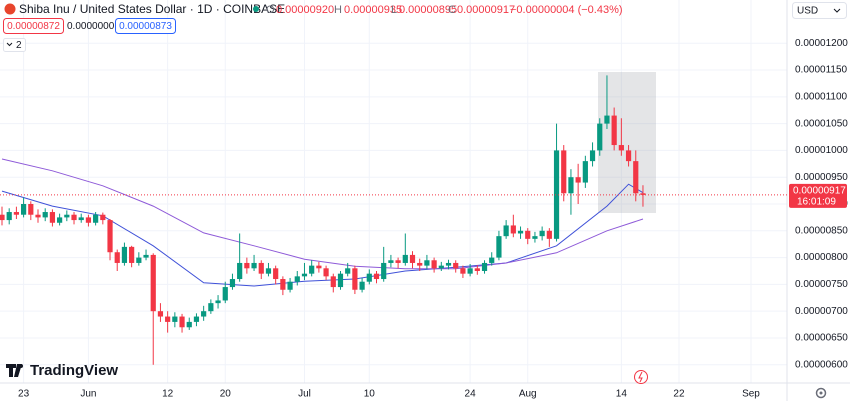 This screenshot has width=850, height=401. Describe the element at coordinates (338, 10) in the screenshot. I see `high-label: H` at that location.